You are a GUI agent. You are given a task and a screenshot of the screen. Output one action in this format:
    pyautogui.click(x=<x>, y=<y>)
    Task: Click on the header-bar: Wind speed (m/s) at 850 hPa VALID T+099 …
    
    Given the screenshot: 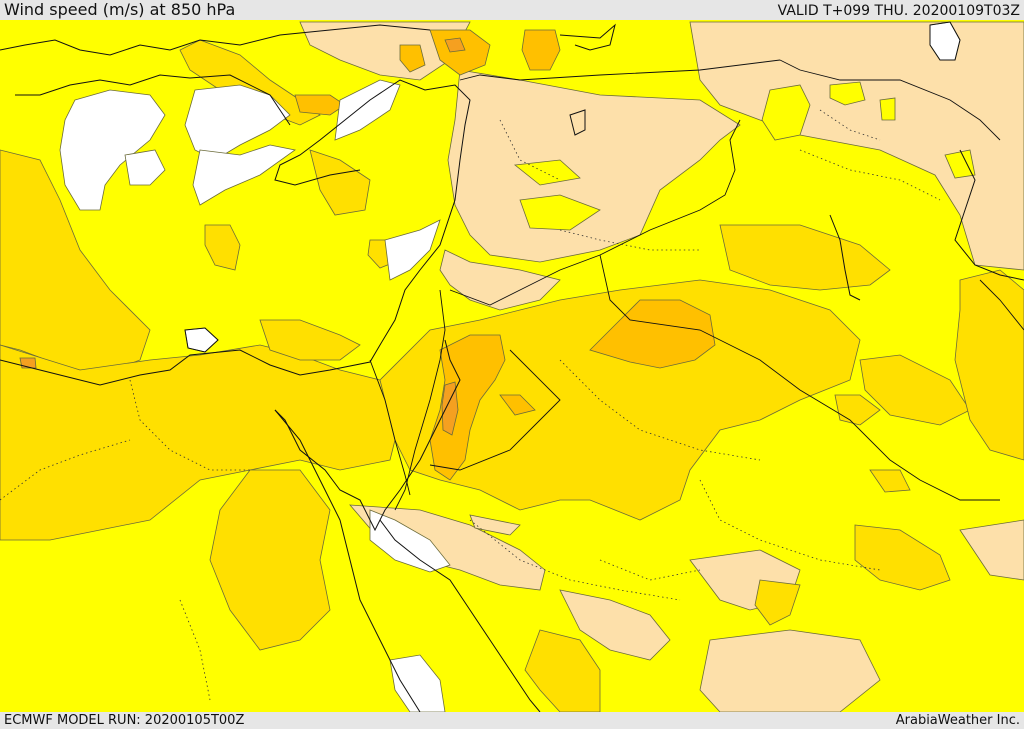 What is the action you would take?
    pyautogui.click(x=512, y=10)
    